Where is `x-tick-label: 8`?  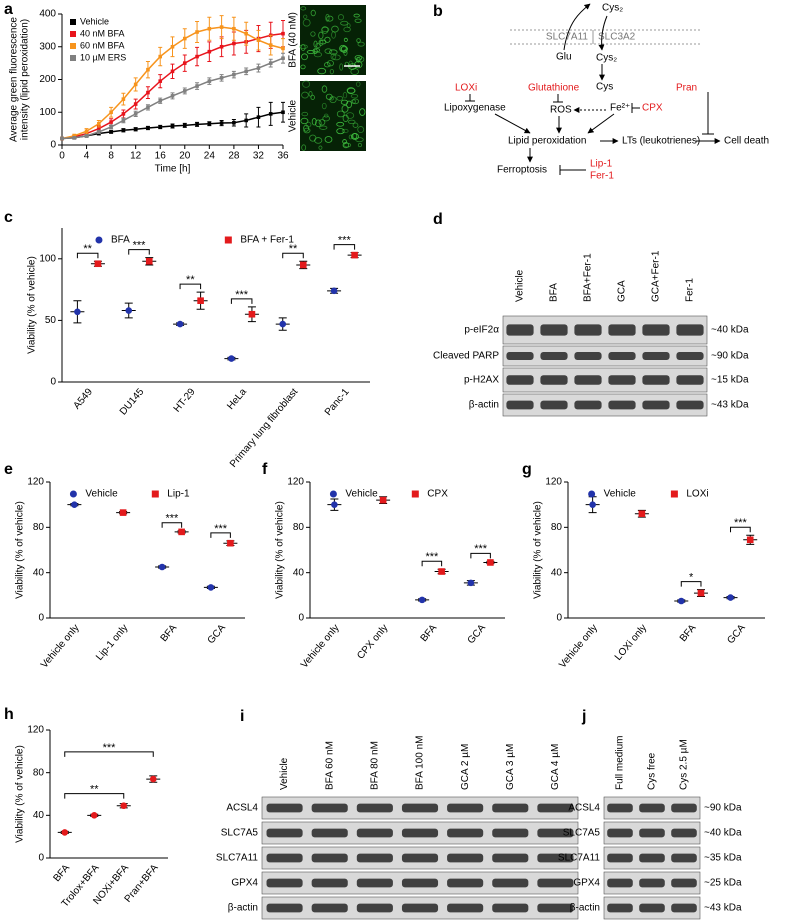 x-tick-label: 8 is located at coordinates (111, 156).